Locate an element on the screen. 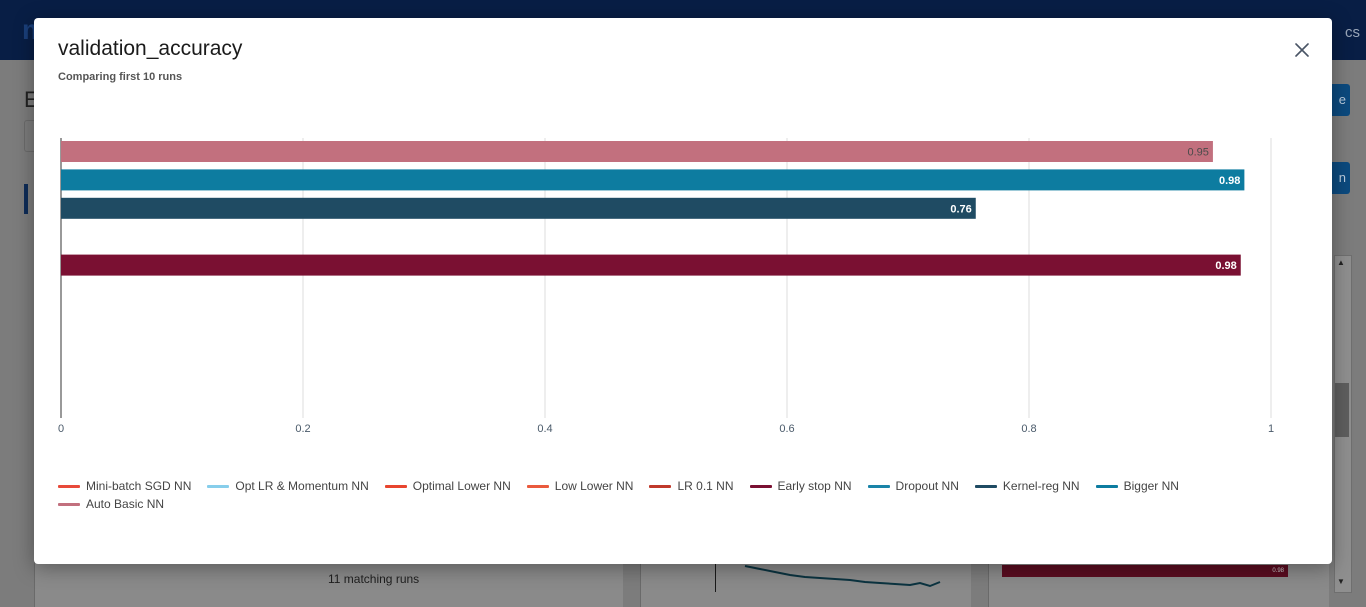 The height and width of the screenshot is (607, 1366). close-button is located at coordinates (1302, 50).